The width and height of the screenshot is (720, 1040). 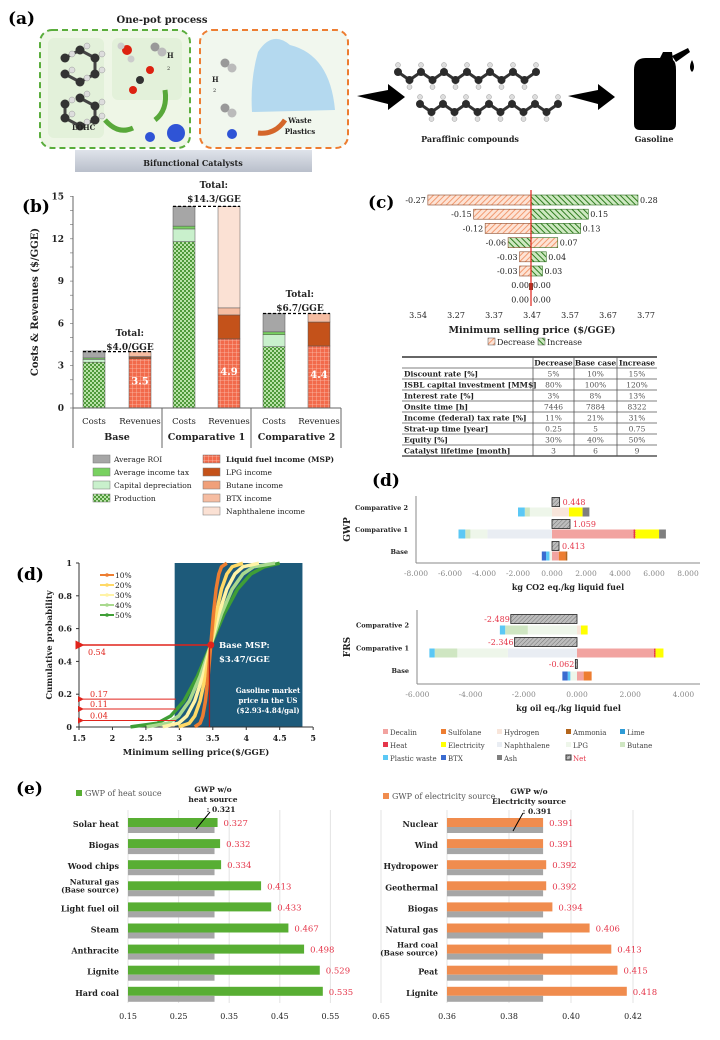 I want to click on y-tick-label: 0, so click(x=69, y=727).